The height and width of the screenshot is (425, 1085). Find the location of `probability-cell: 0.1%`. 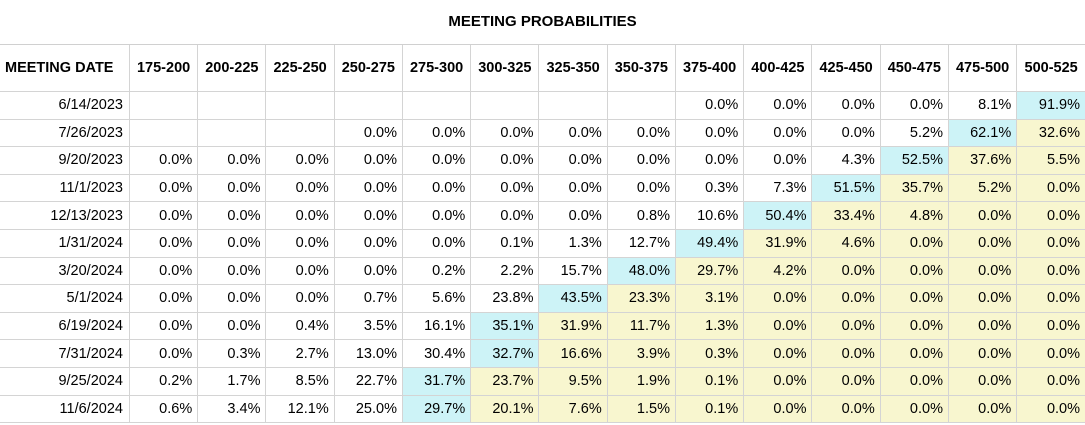

probability-cell: 0.1% is located at coordinates (505, 243).